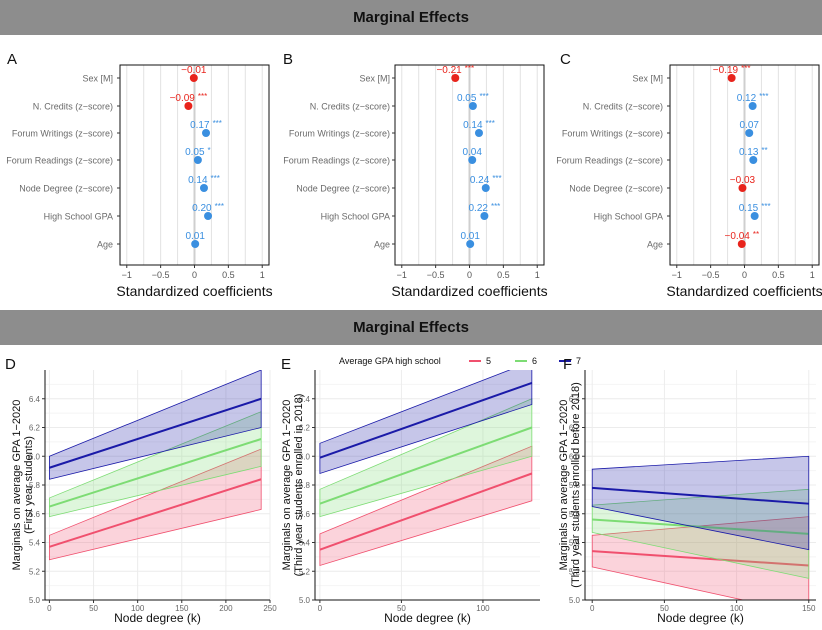 The height and width of the screenshot is (630, 822). I want to click on coefficient-label: 0.15 ***, so click(755, 208).